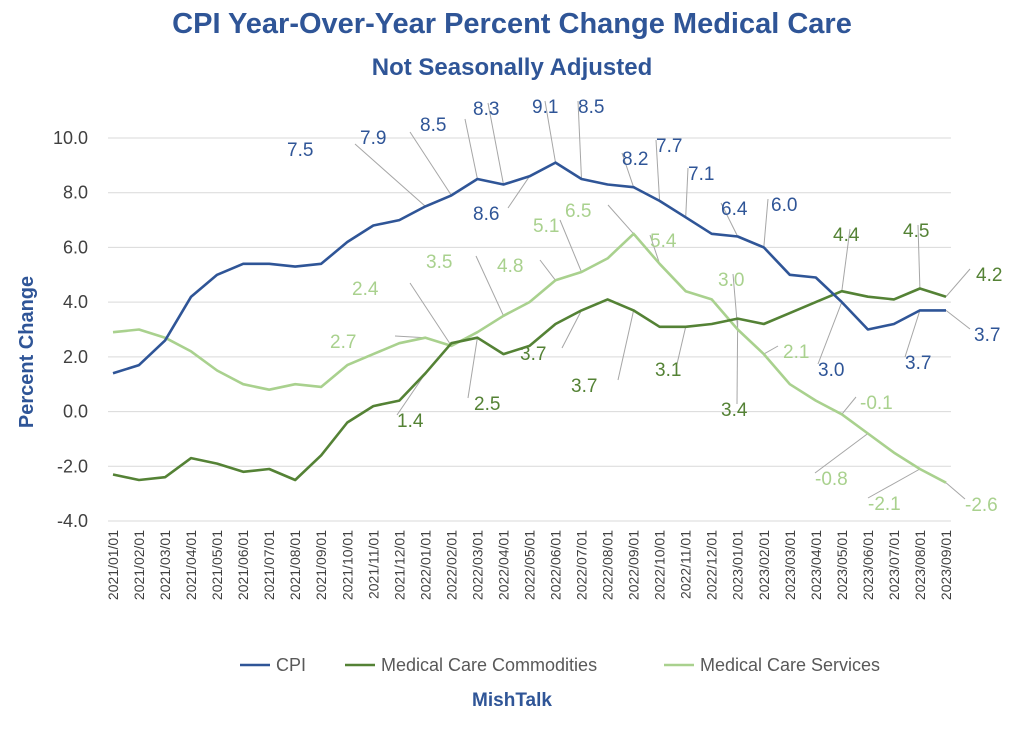 The height and width of the screenshot is (734, 1024). I want to click on legend-label: Medical Care Commodities, so click(489, 665).